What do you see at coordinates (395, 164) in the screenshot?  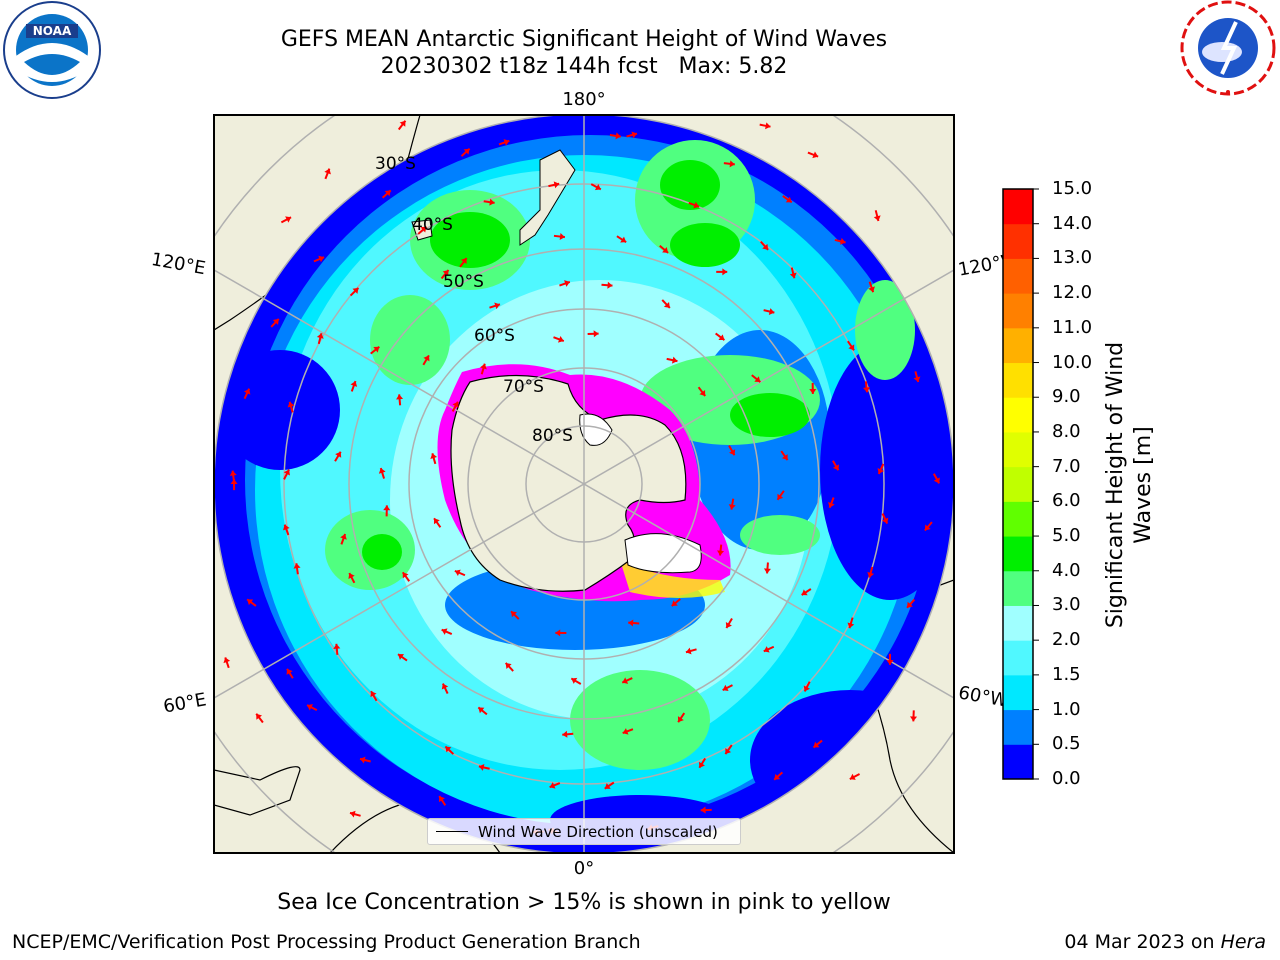 I see `lat-label-30s: 30°S` at bounding box center [395, 164].